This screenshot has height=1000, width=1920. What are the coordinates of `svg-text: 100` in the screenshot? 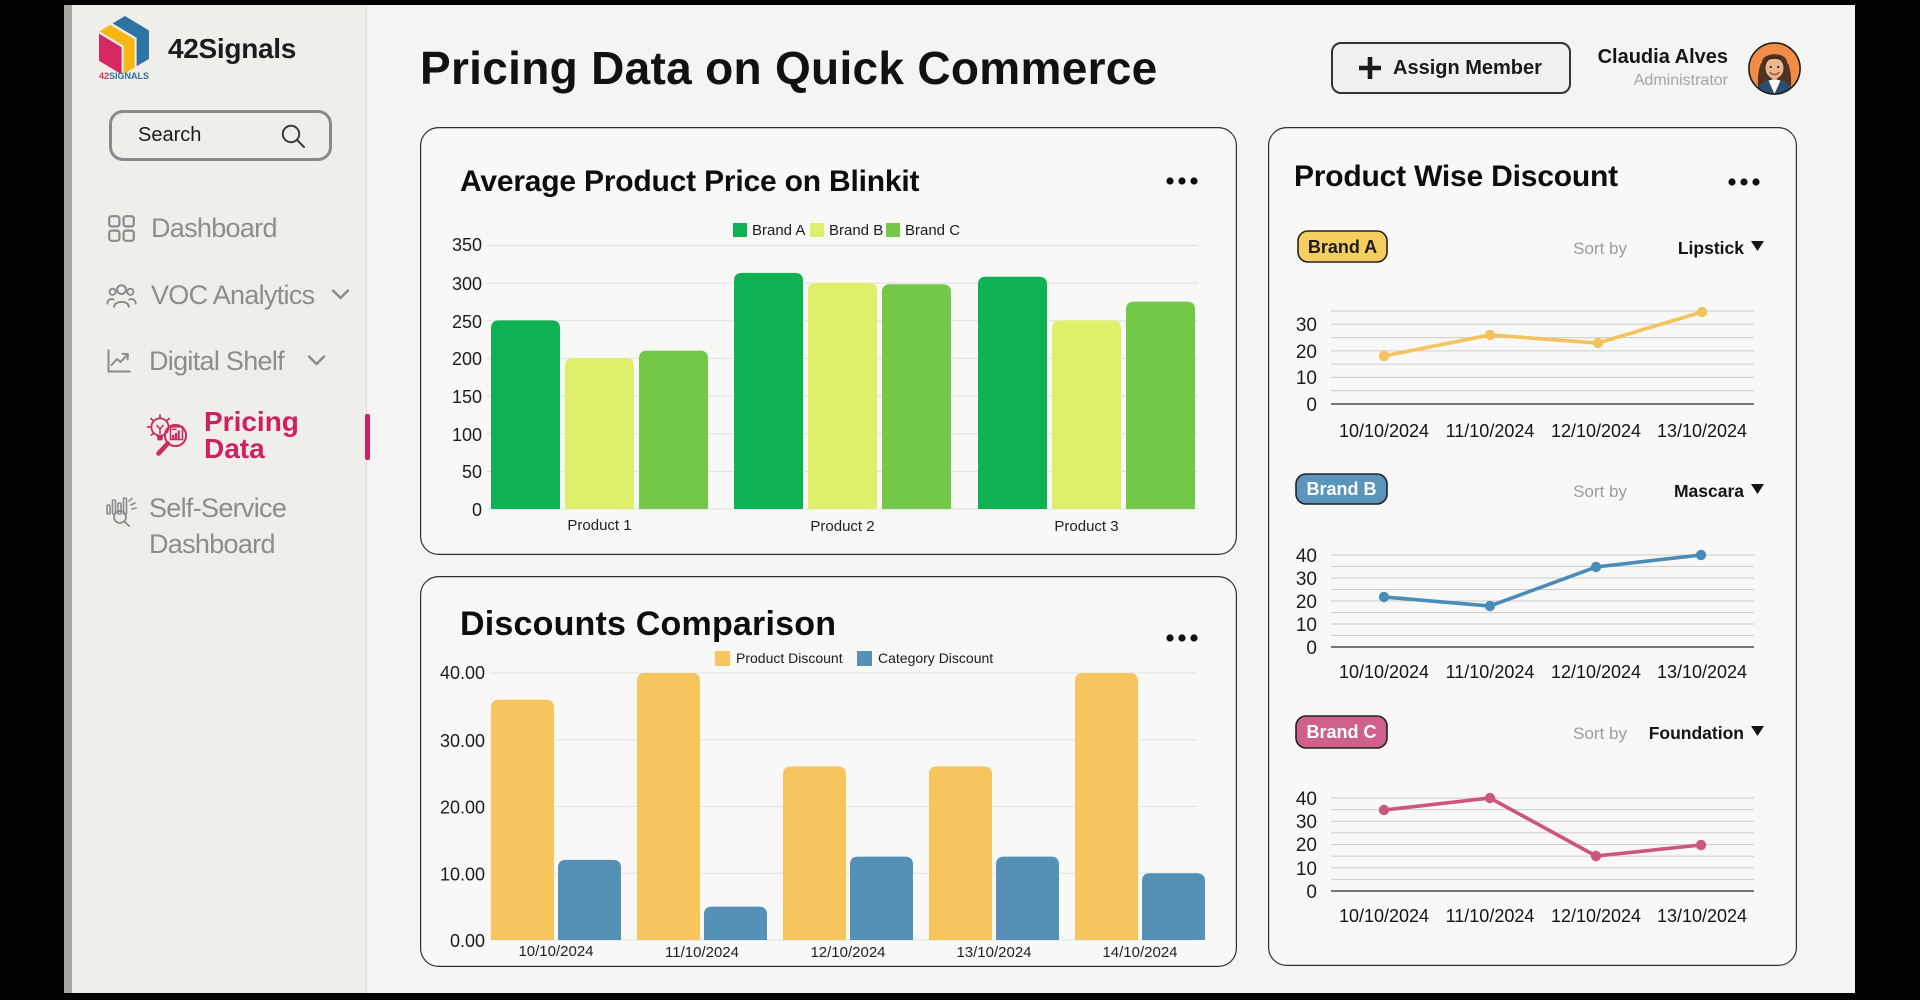 It's located at (467, 435).